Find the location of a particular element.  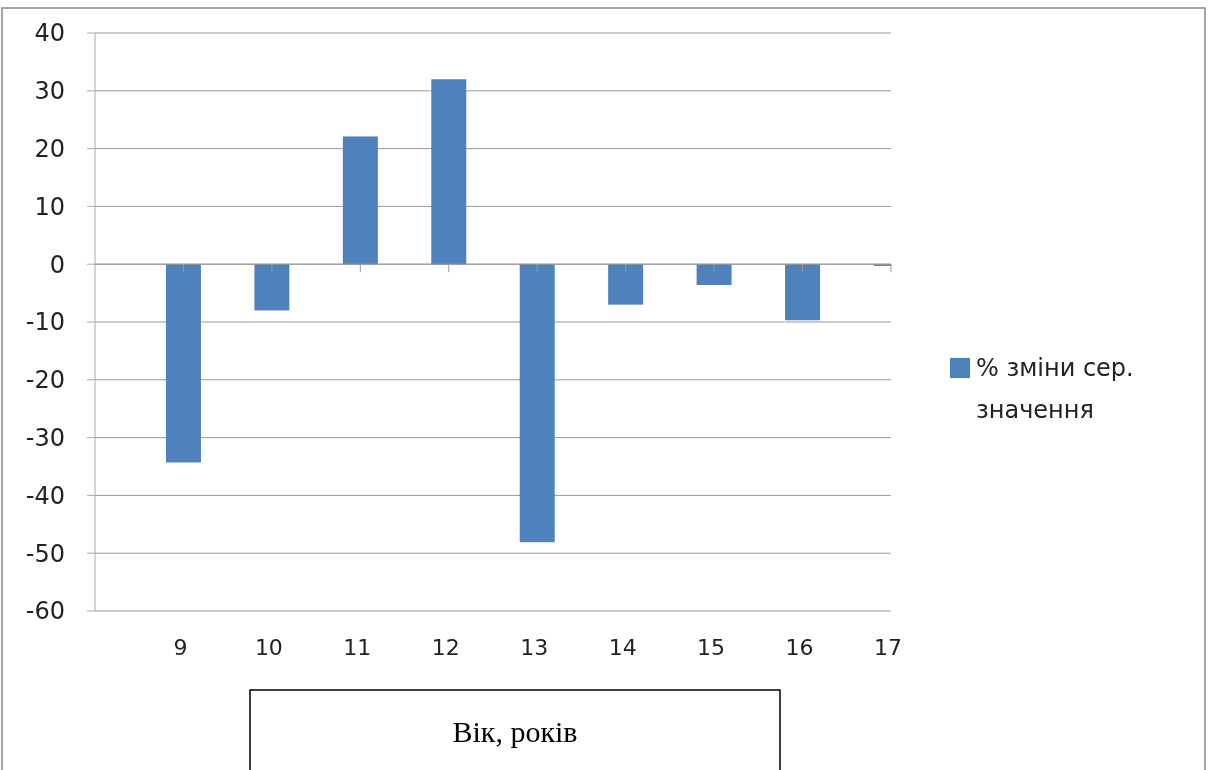

x-tick-label: 12 is located at coordinates (445, 647).